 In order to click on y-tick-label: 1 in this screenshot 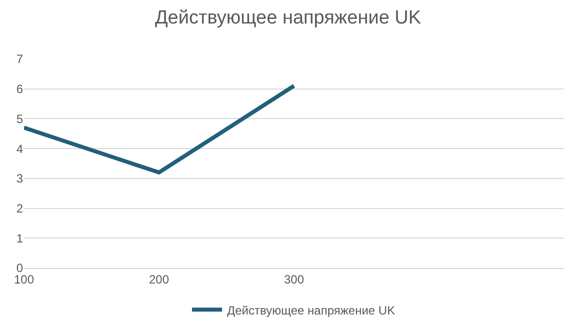, I will do `click(20, 238)`.